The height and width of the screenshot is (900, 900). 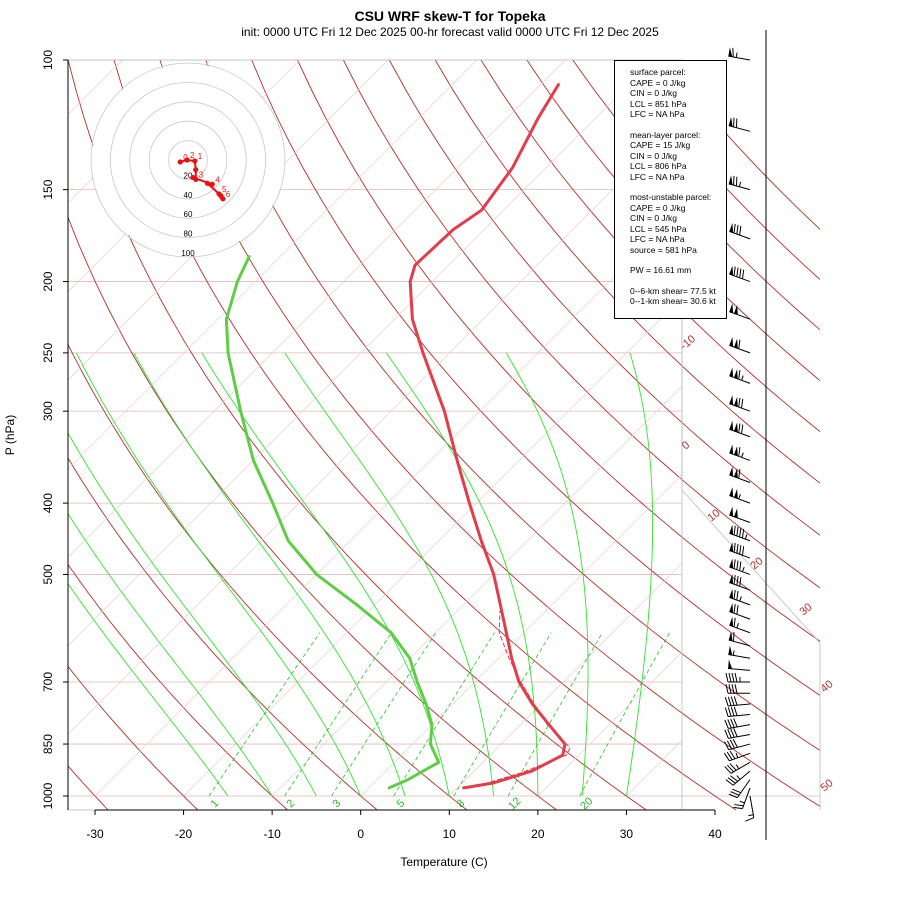 What do you see at coordinates (48, 682) in the screenshot?
I see `y-tick-label: 700` at bounding box center [48, 682].